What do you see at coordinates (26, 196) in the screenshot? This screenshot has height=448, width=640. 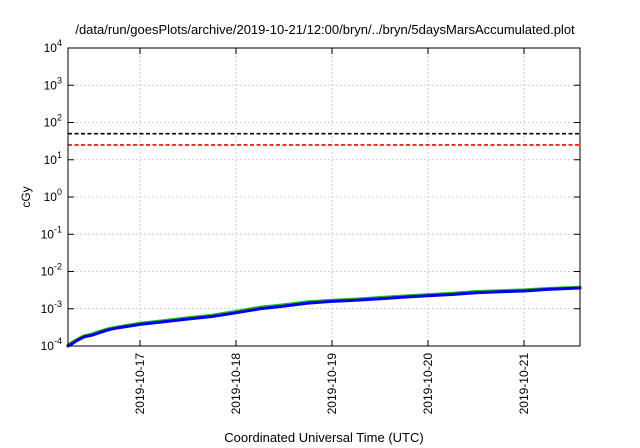 I see `y-axis-label: cGy` at bounding box center [26, 196].